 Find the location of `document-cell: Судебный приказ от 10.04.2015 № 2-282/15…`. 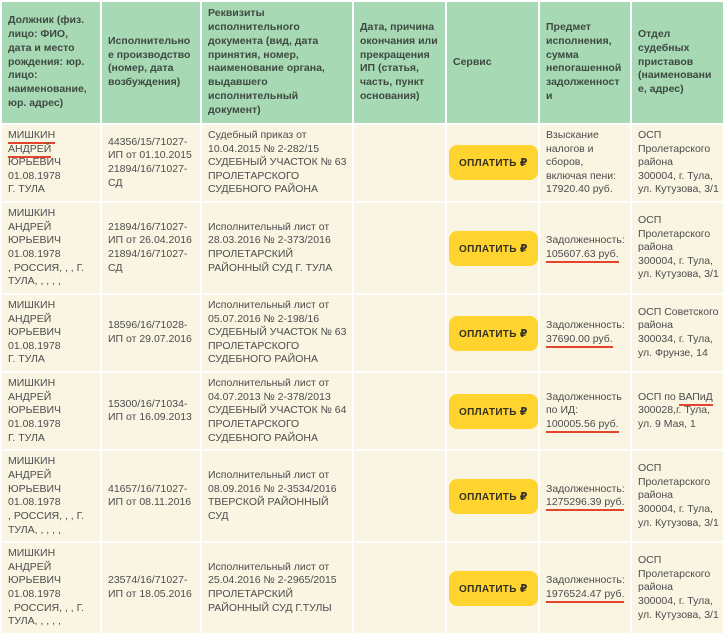

document-cell: Судебный приказ от 10.04.2015 № 2-282/15… is located at coordinates (277, 163).